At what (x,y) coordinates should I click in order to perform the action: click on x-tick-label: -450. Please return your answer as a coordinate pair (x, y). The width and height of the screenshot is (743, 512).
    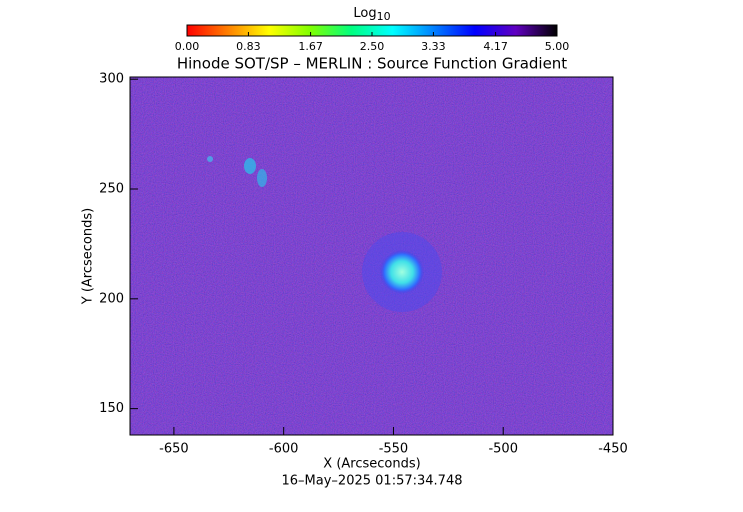
    Looking at the image, I should click on (613, 449).